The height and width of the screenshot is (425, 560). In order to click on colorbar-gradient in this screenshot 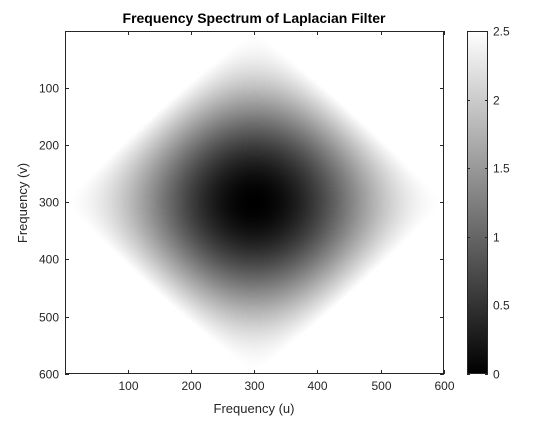, I will do `click(477, 202)`.